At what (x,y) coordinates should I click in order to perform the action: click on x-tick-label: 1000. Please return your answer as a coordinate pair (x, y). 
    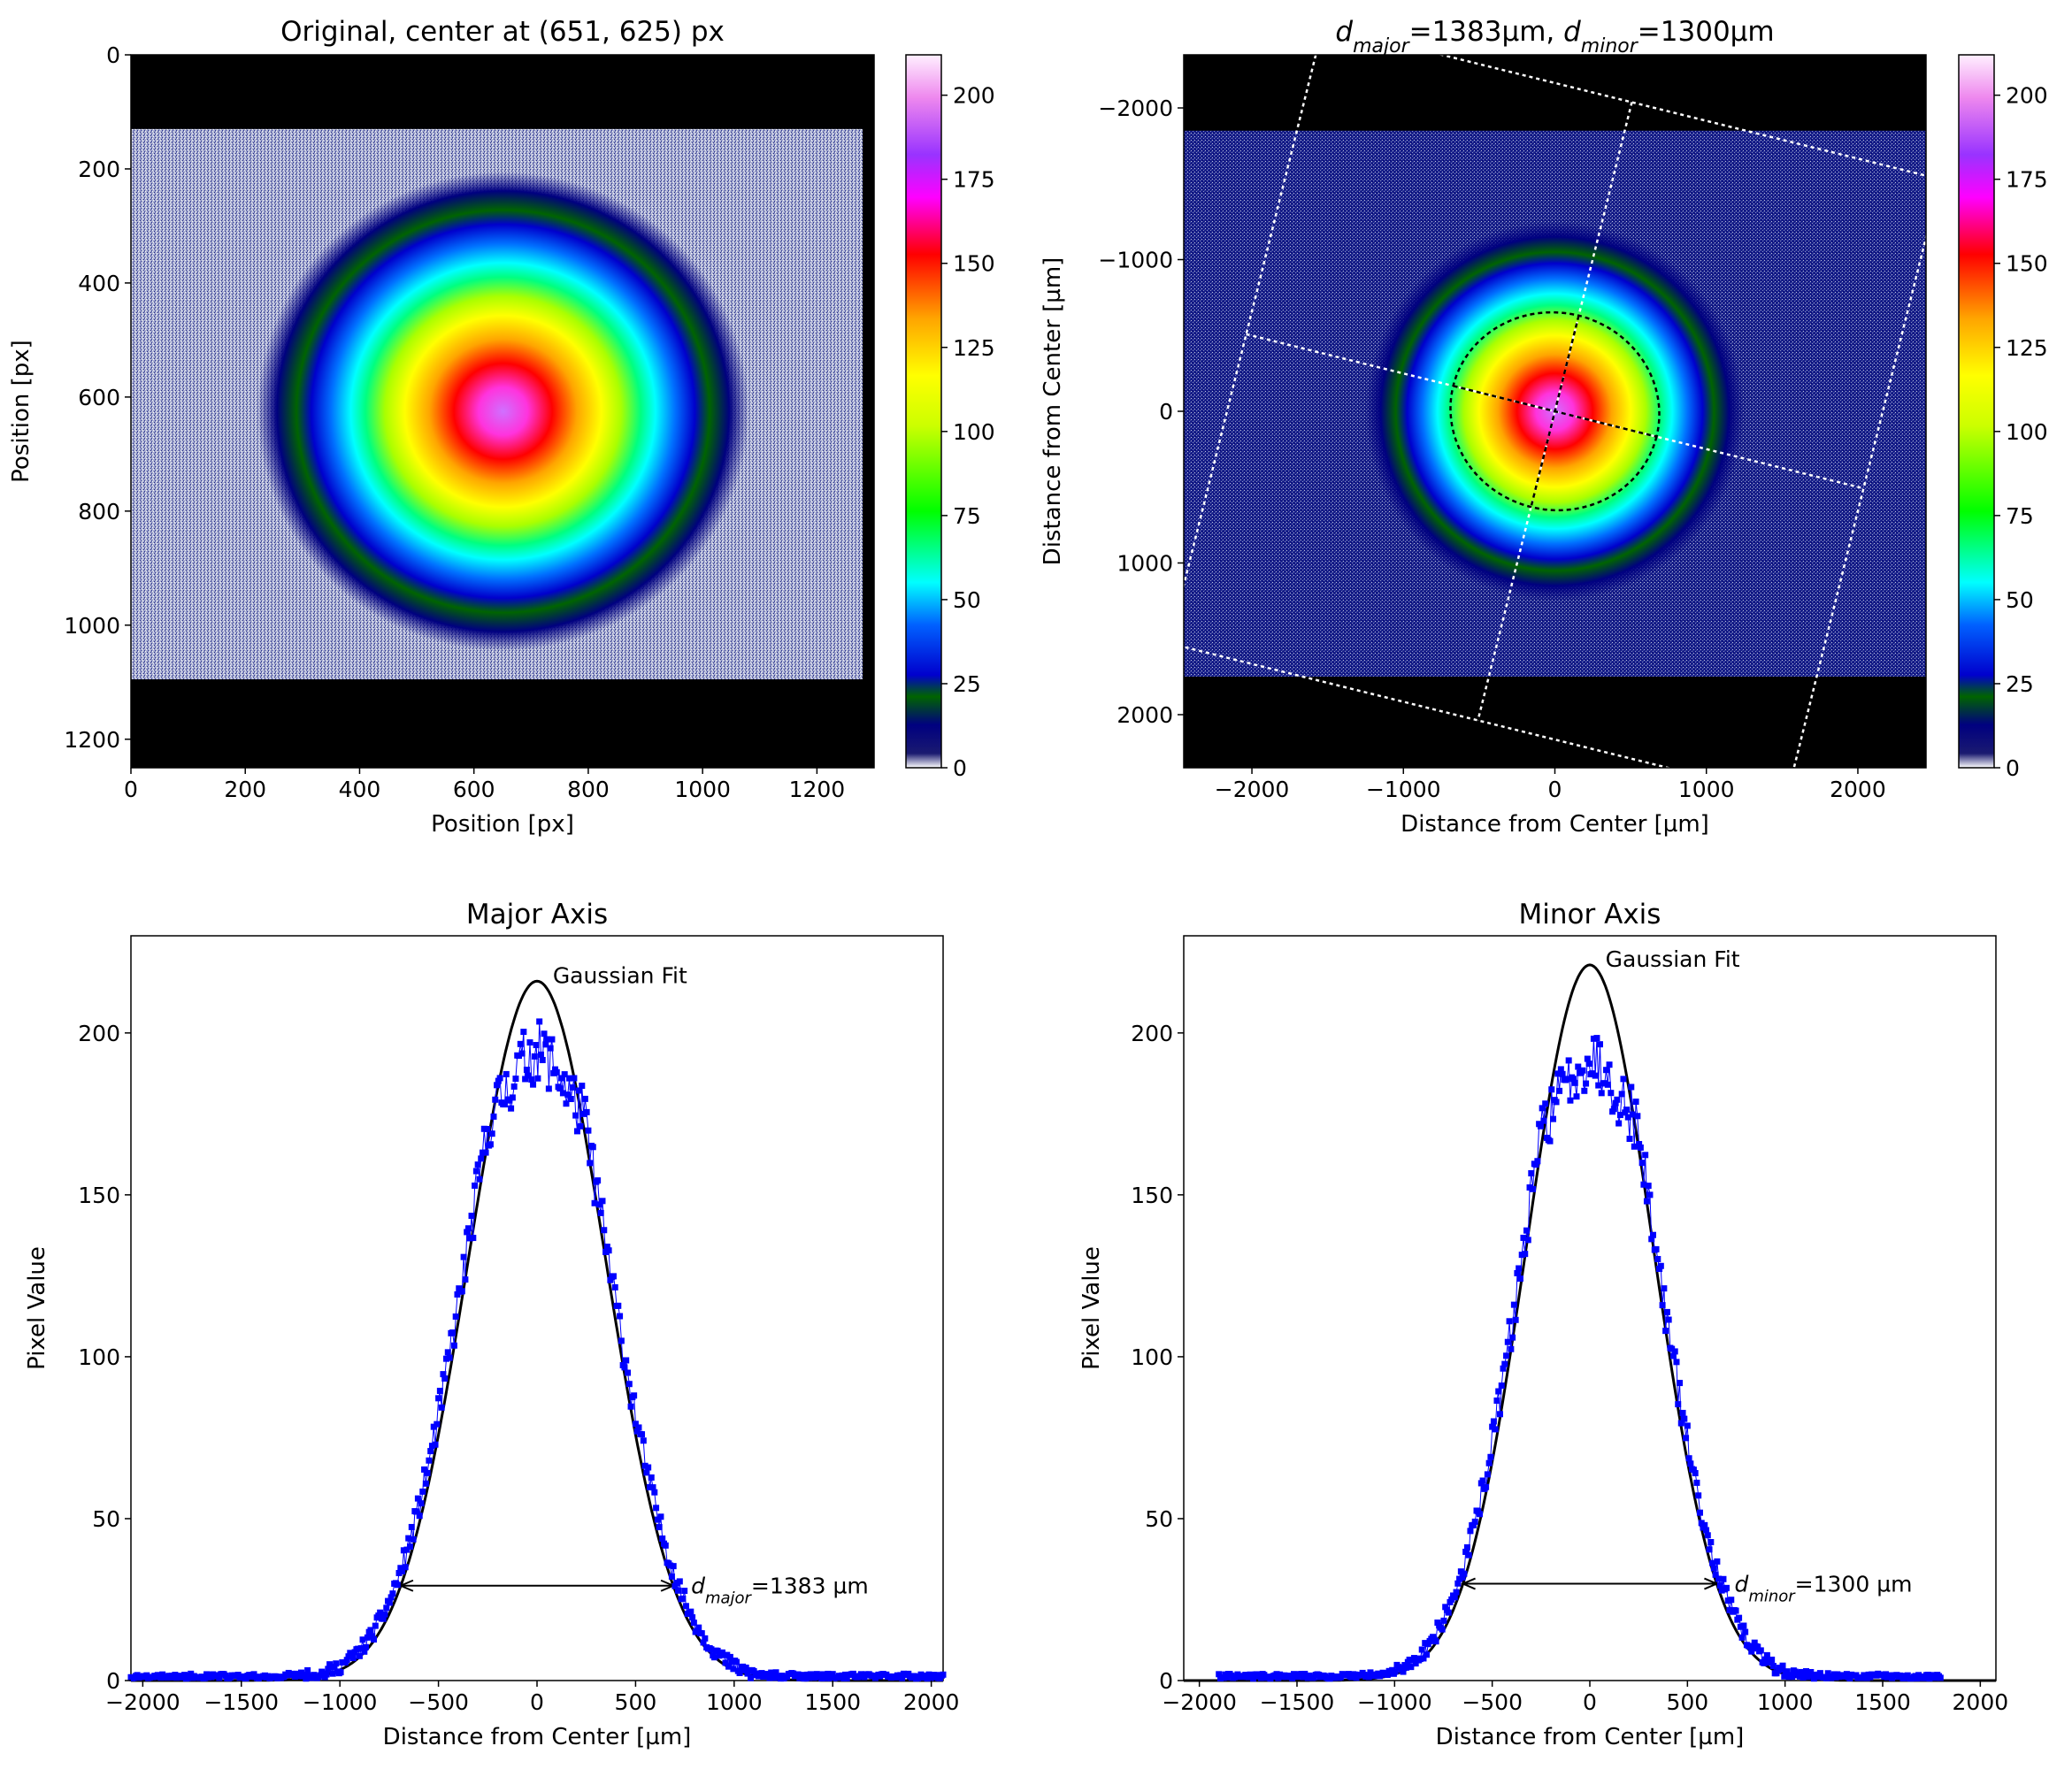
    Looking at the image, I should click on (1785, 1702).